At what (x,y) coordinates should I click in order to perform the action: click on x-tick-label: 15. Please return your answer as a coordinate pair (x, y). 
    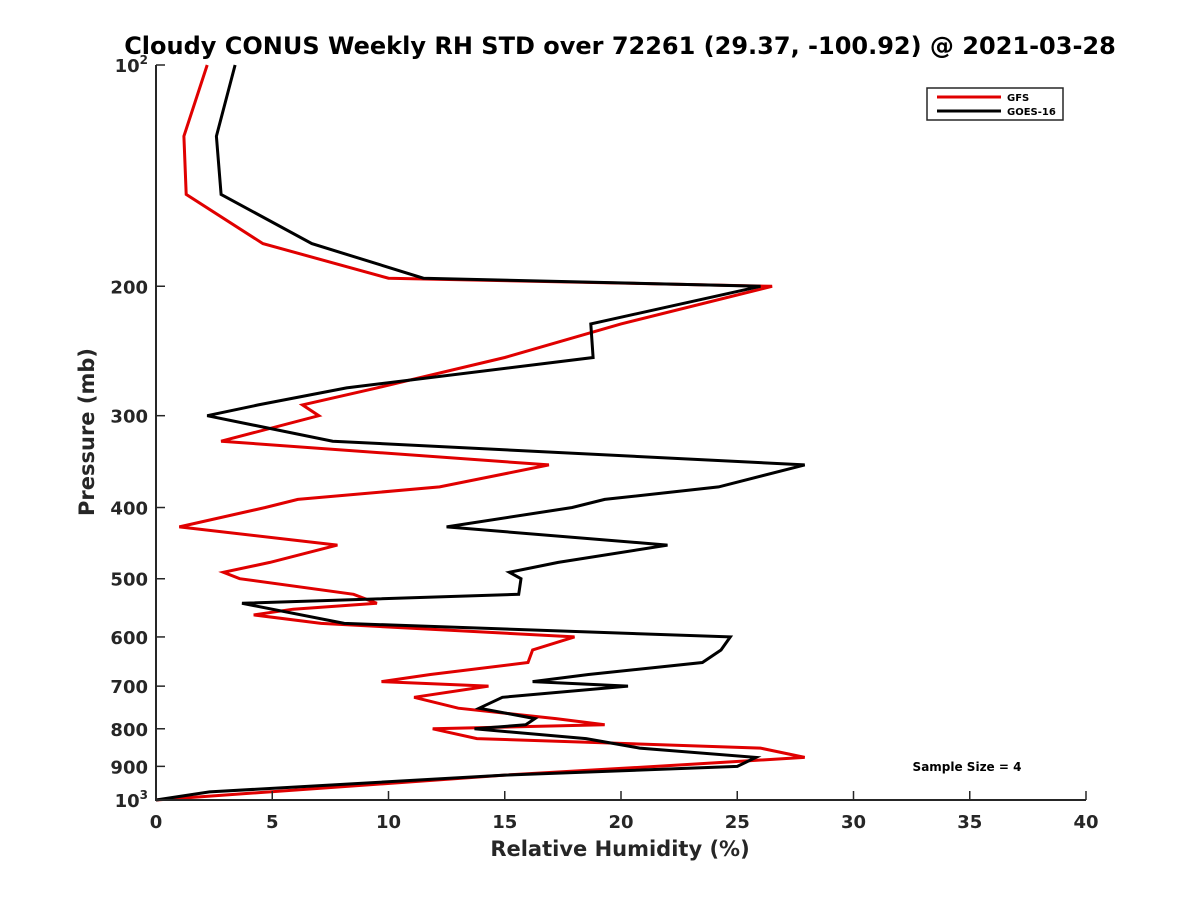
    Looking at the image, I should click on (504, 822).